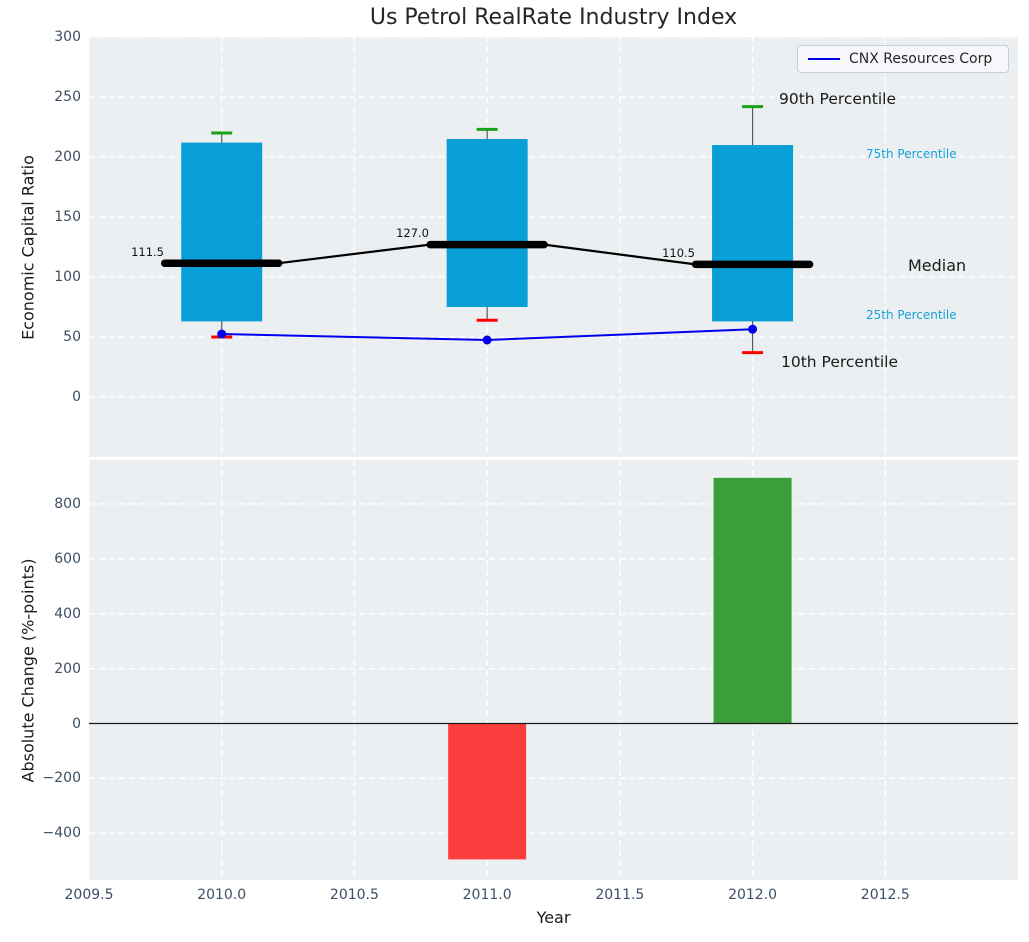 This screenshot has width=1029, height=942. Describe the element at coordinates (937, 265) in the screenshot. I see `median-label: Median` at that location.